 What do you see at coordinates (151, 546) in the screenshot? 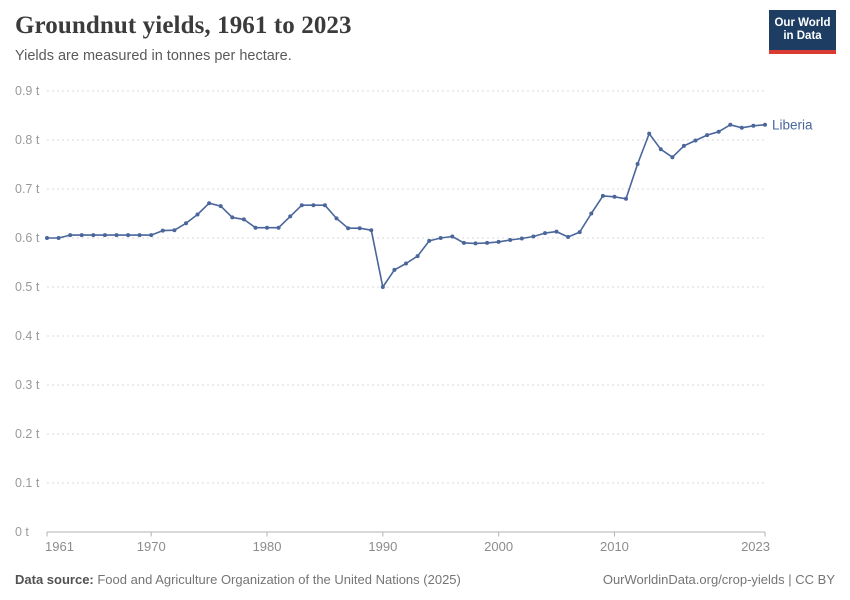
I see `x-tick-label: 1970` at bounding box center [151, 546].